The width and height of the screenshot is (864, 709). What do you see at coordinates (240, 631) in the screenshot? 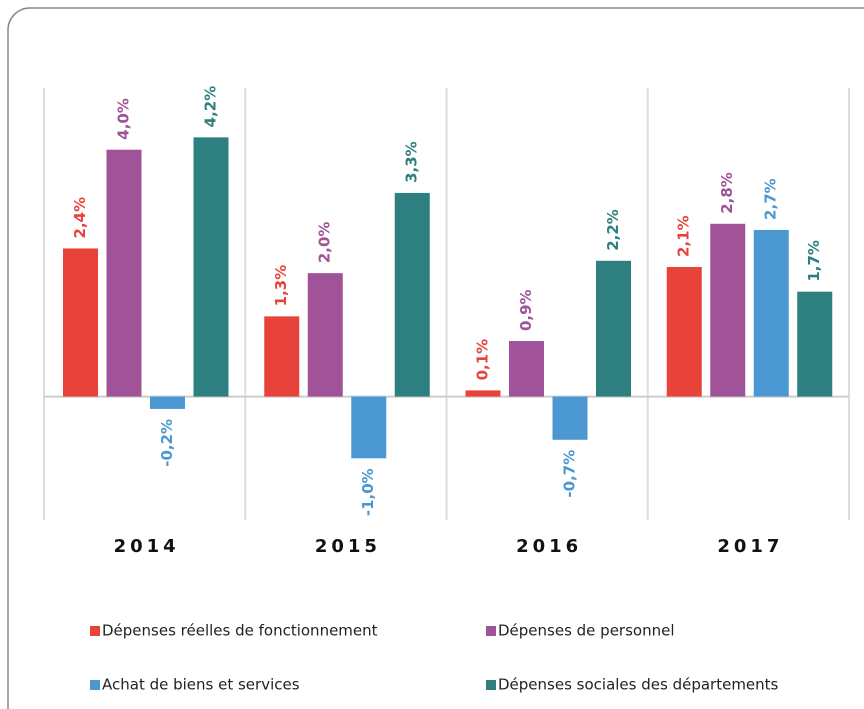
I see `legend-label: Dépenses réelles de fonctionnement` at bounding box center [240, 631].